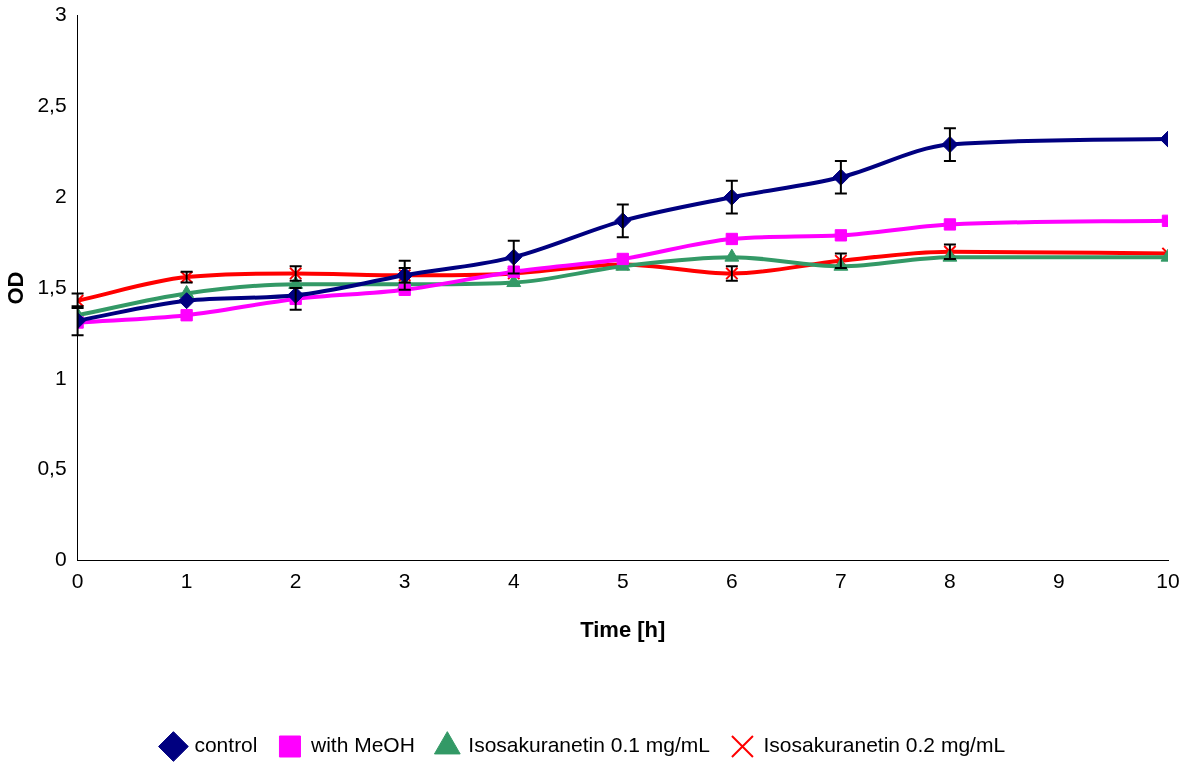 The width and height of the screenshot is (1186, 767). What do you see at coordinates (295, 580) in the screenshot?
I see `x-tick-label: 2` at bounding box center [295, 580].